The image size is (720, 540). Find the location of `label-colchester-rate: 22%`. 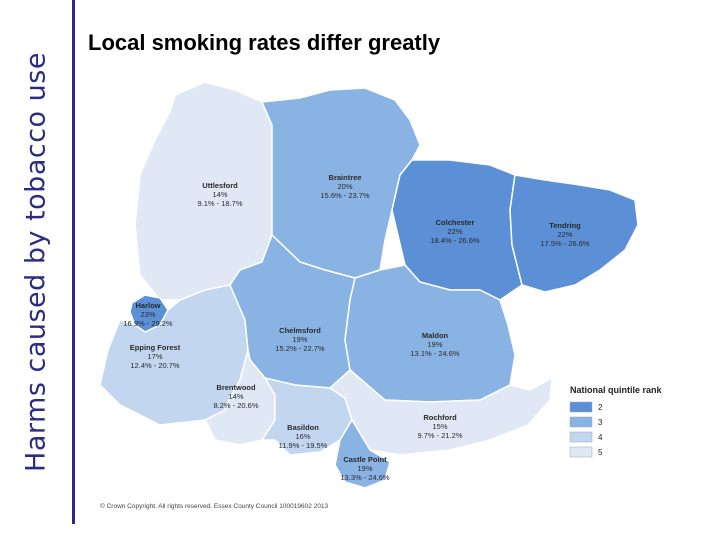

label-colchester-rate: 22% is located at coordinates (454, 231).